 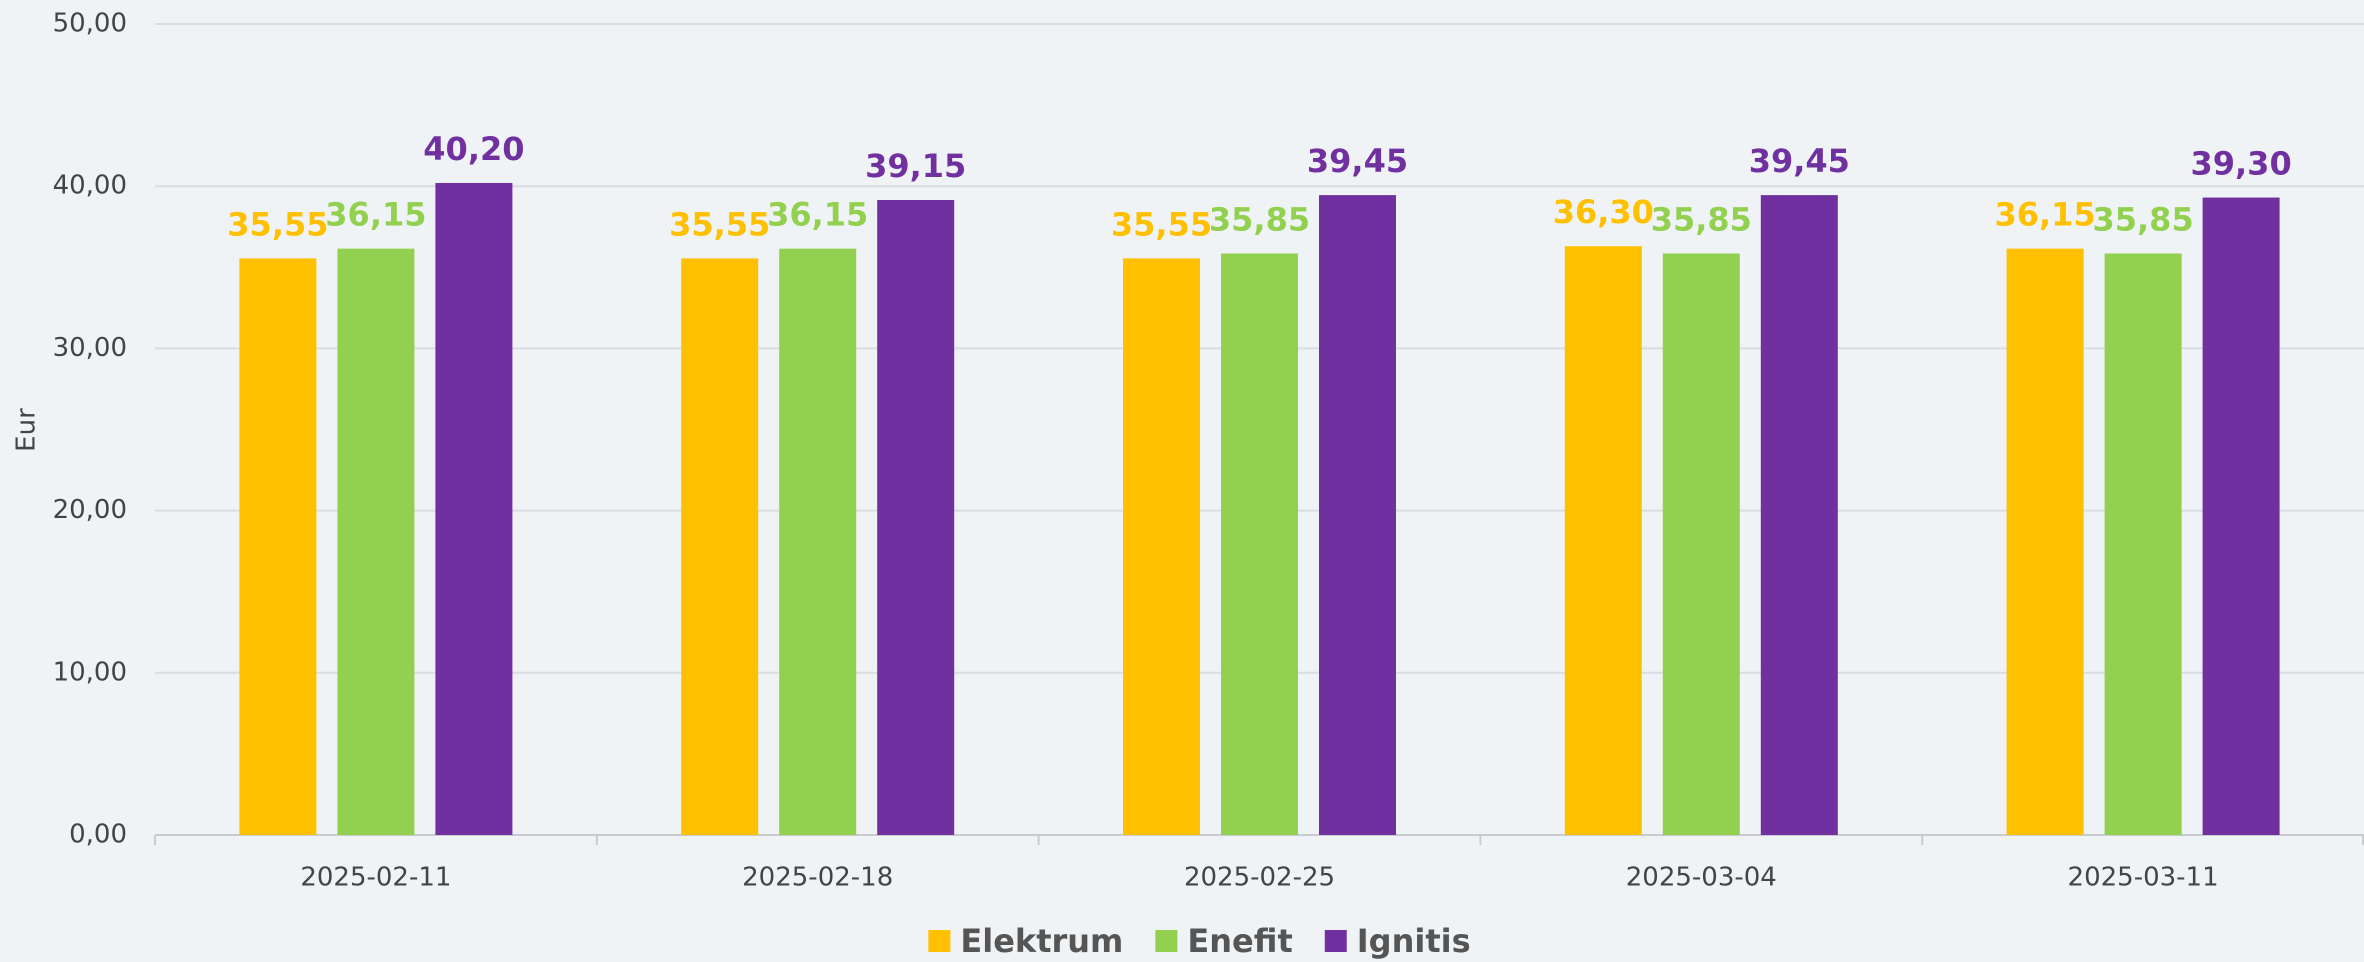 What do you see at coordinates (1414, 941) in the screenshot?
I see `legend-label: Ignitis` at bounding box center [1414, 941].